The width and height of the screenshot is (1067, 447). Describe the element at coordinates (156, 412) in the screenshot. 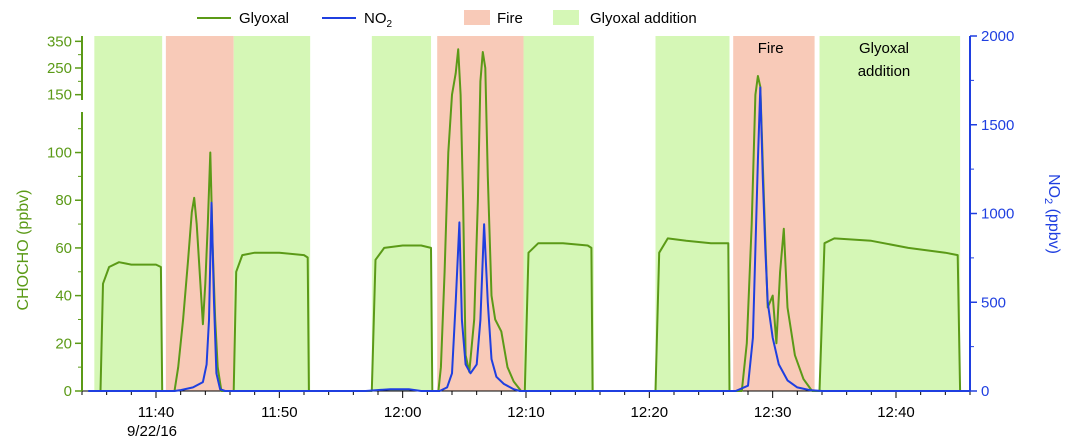

I see `x-tick-label: 11:40` at that location.